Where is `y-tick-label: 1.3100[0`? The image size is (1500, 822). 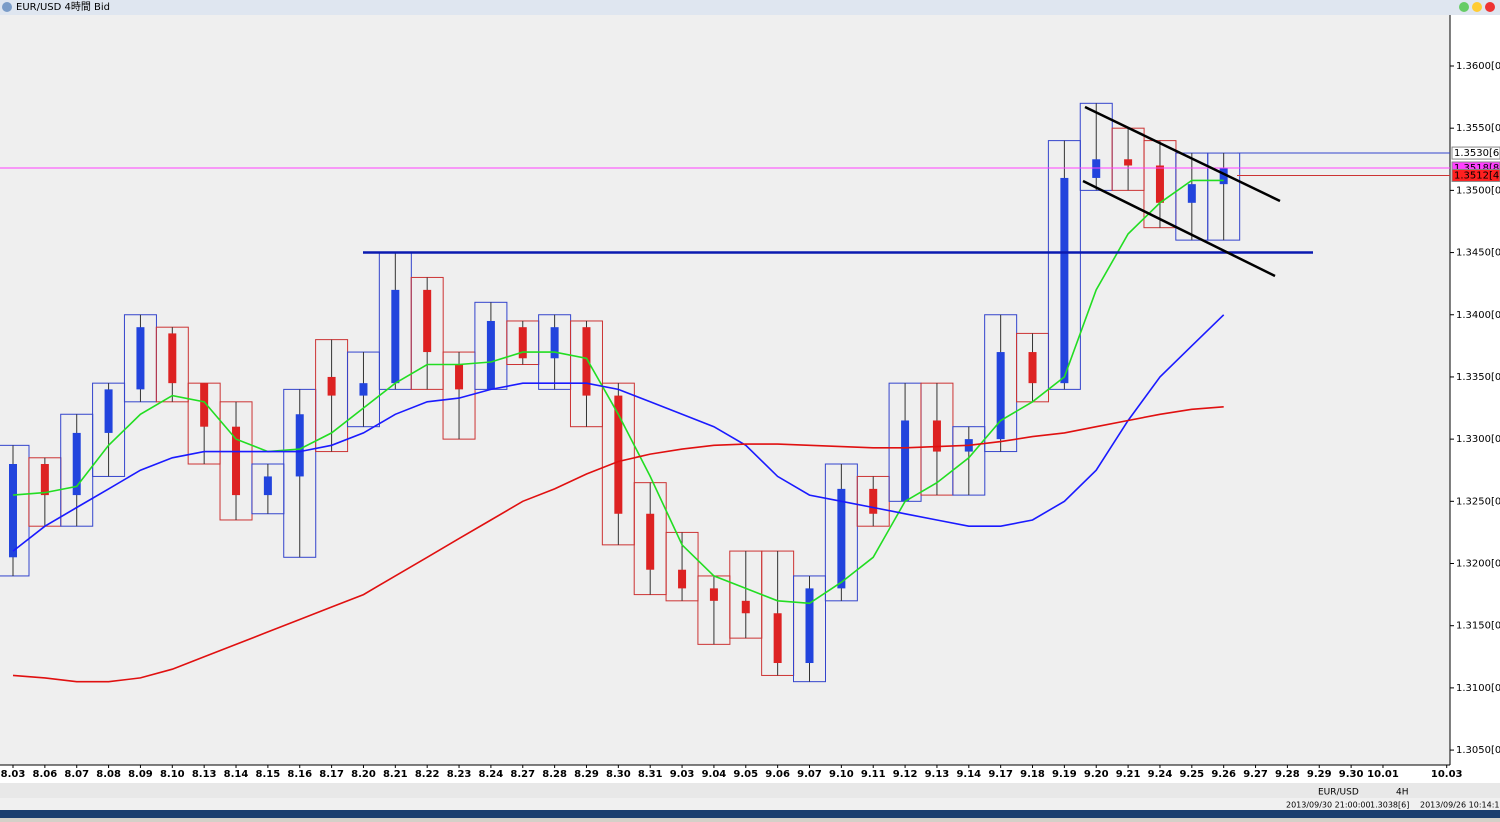 y-tick-label: 1.3100[0 is located at coordinates (1478, 688).